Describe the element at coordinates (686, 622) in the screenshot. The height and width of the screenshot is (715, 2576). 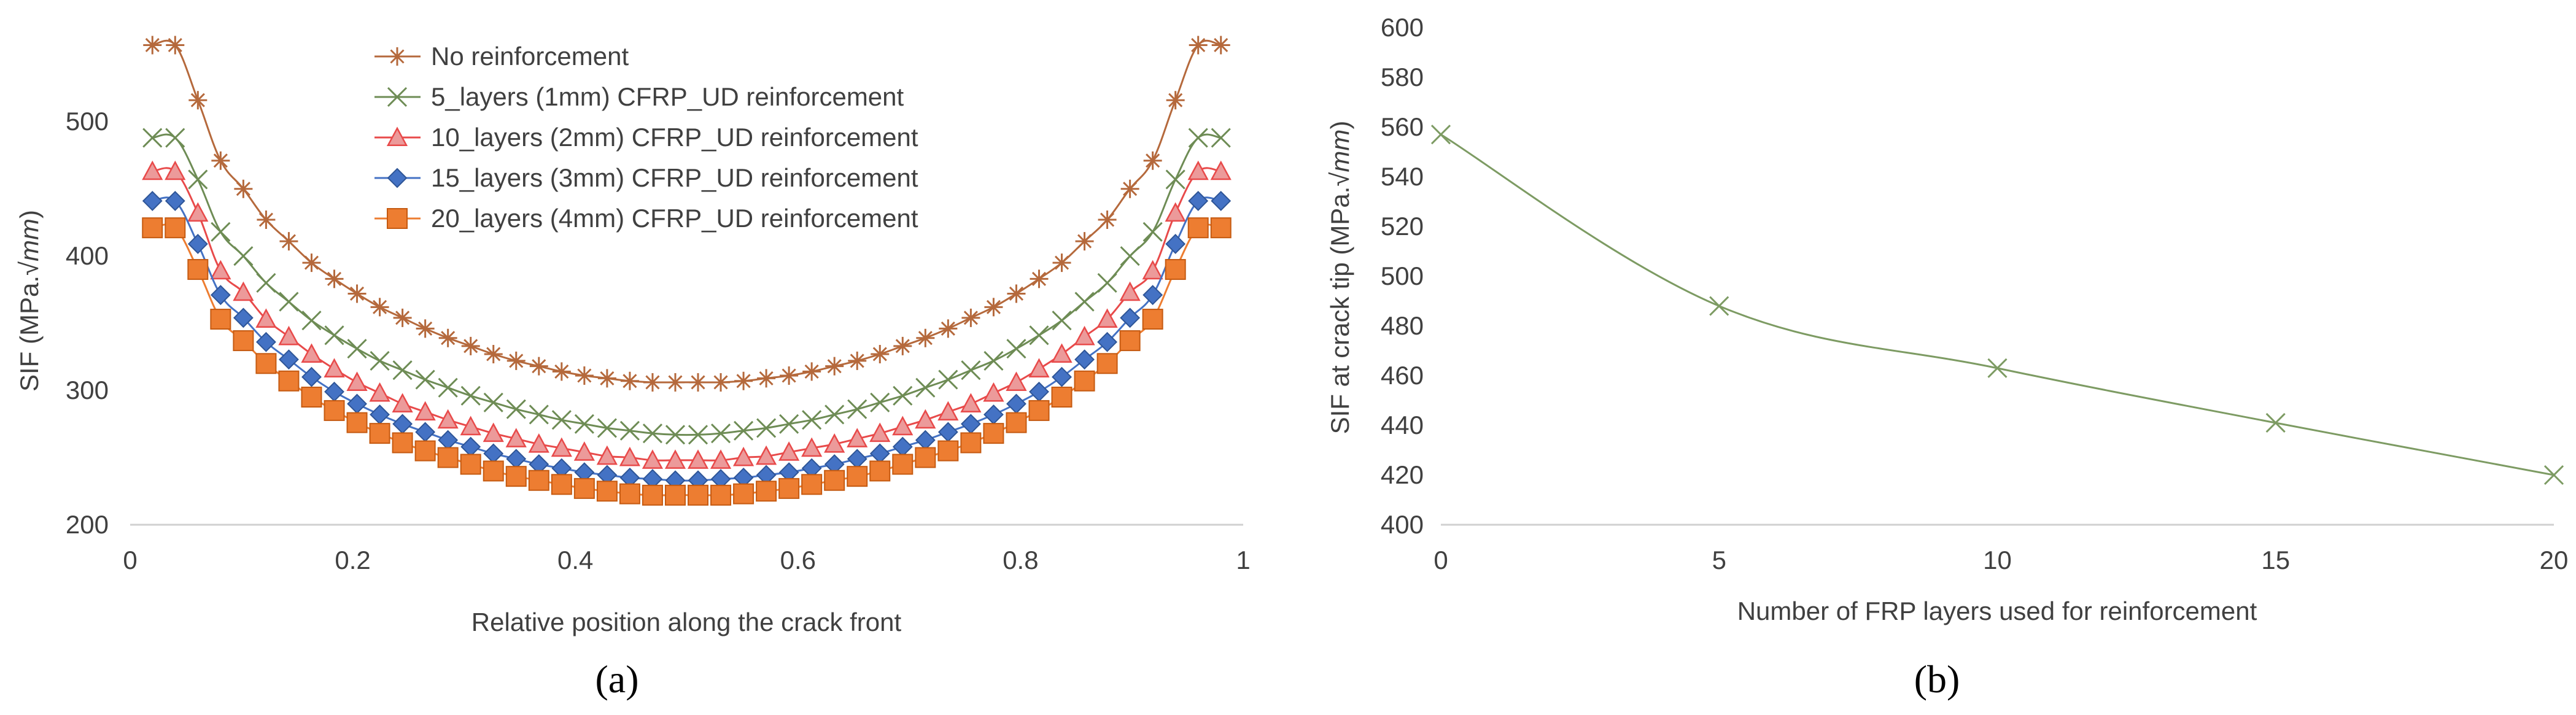
I see `panel-a-x-axis-title: Relative position along the crack front` at that location.